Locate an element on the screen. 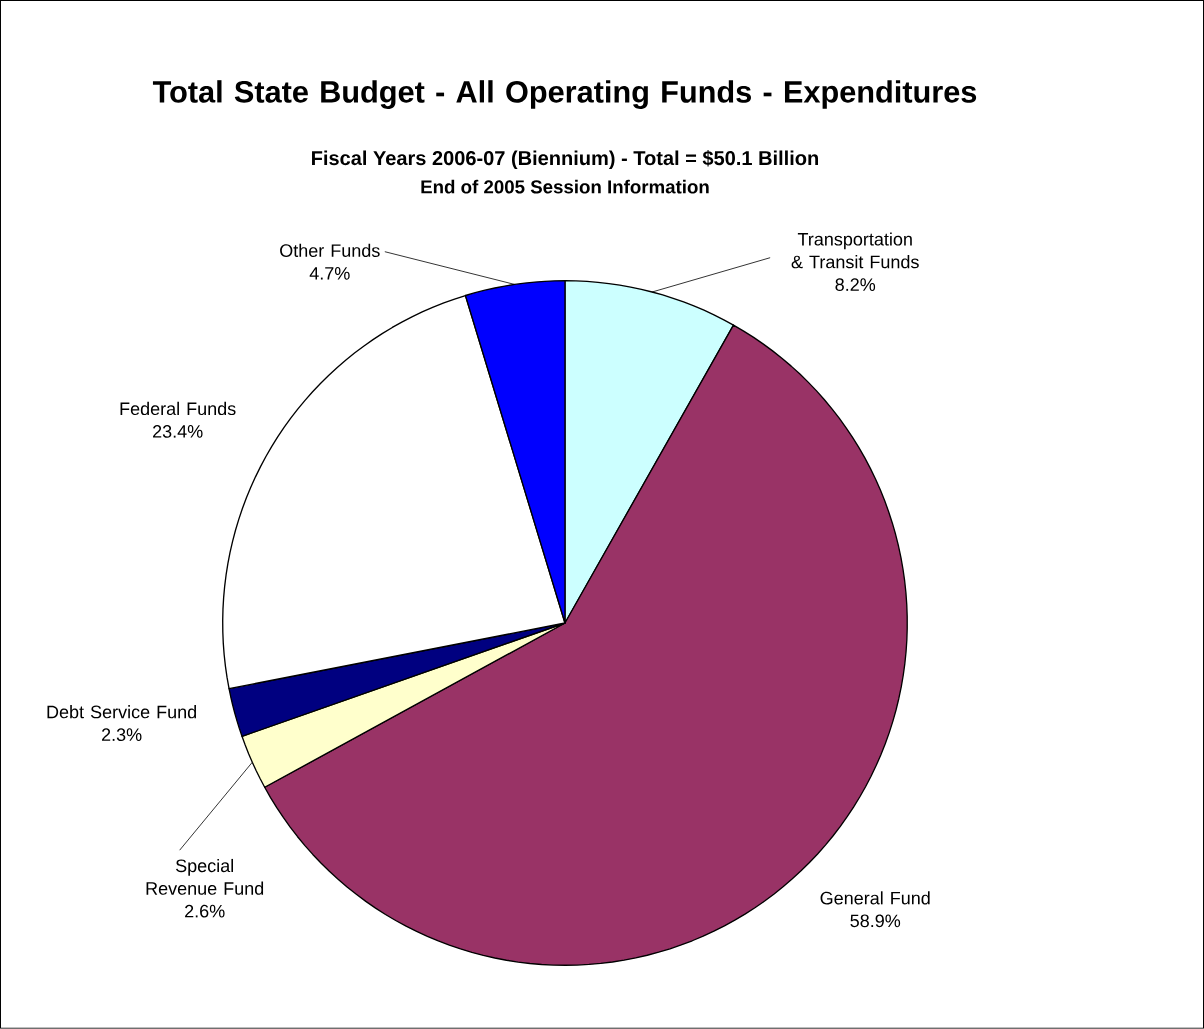 The image size is (1204, 1029). data-label: 2.6% is located at coordinates (205, 911).